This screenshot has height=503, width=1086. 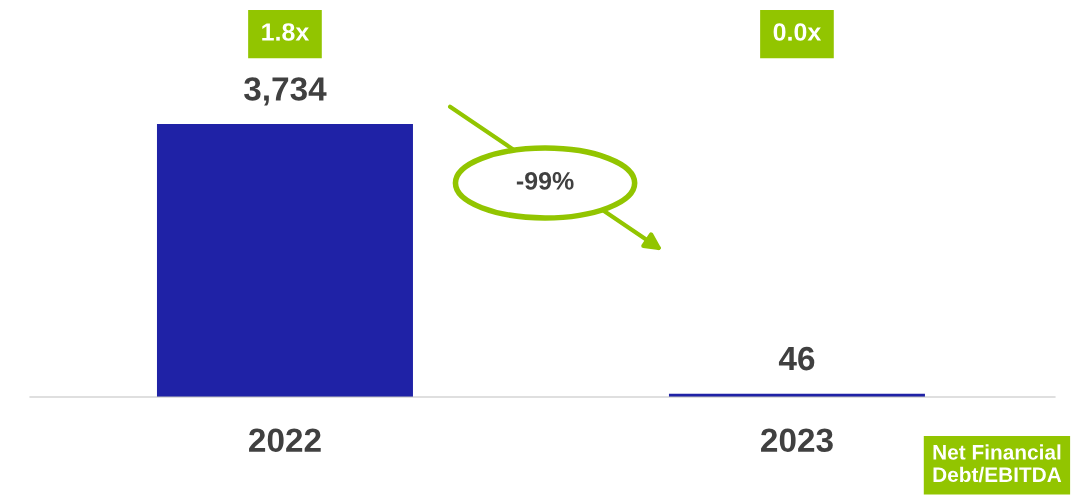 I want to click on data-label: 3,734, so click(x=285, y=91).